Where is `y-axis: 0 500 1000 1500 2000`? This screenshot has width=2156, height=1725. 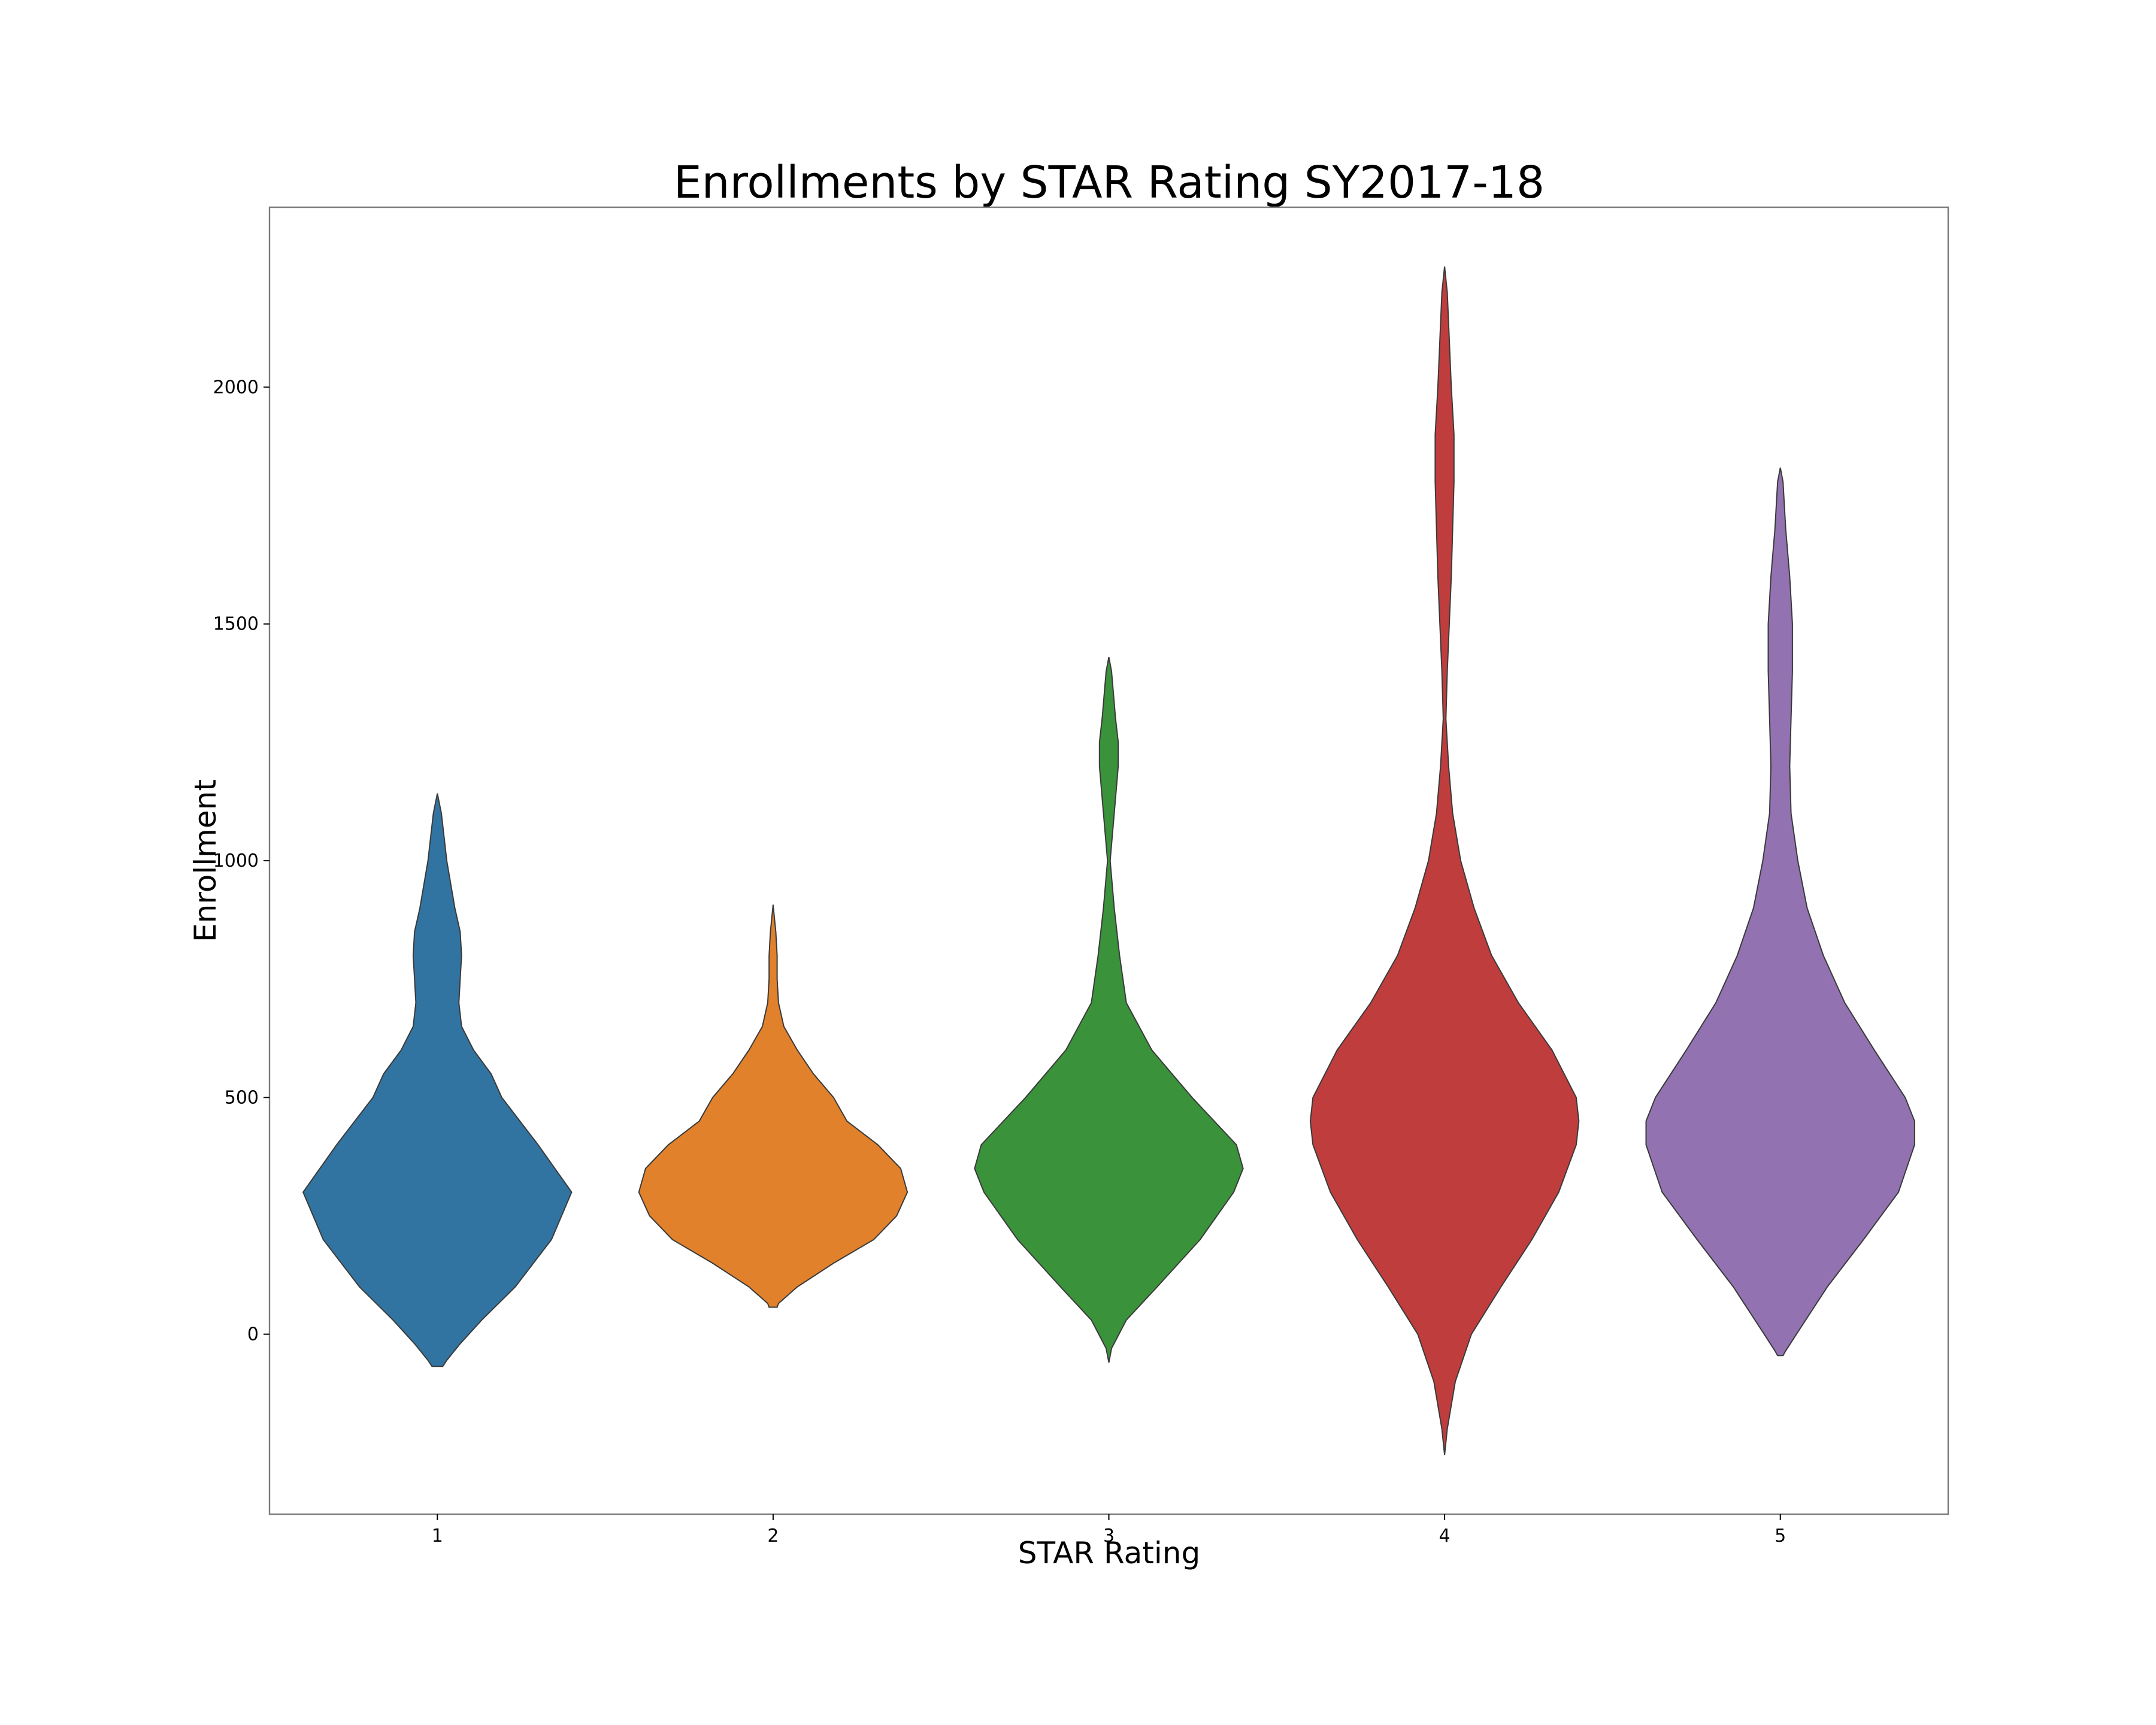 y-axis: 0 500 1000 1500 2000 is located at coordinates (242, 861).